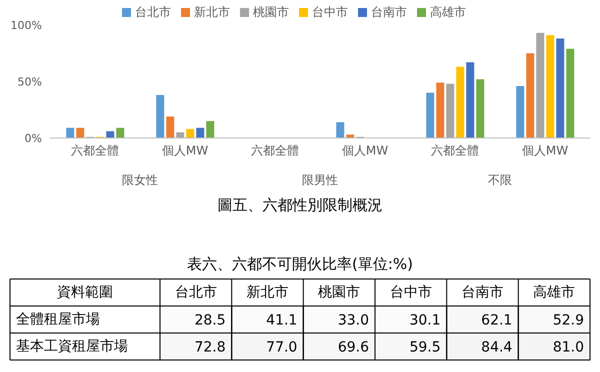 The image size is (600, 372). Describe the element at coordinates (210, 320) in the screenshot. I see `data-label: 28.5` at that location.